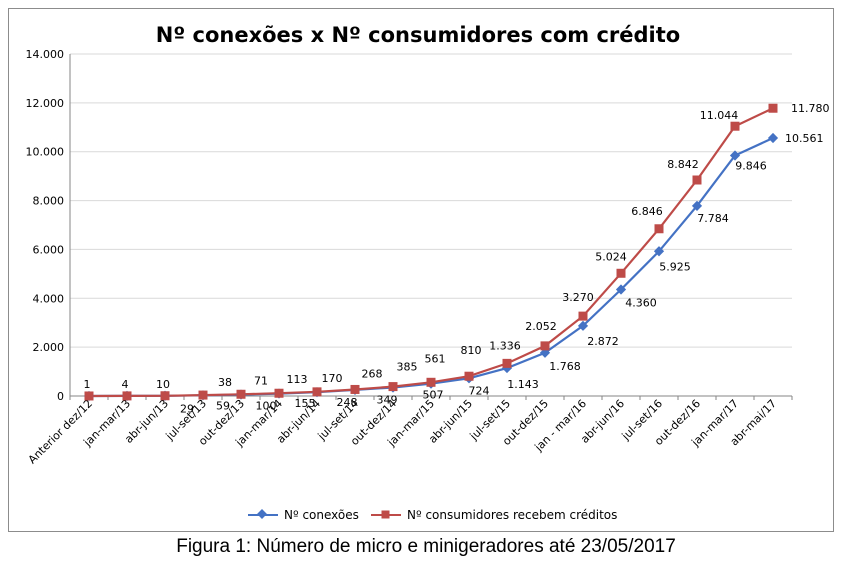  I want to click on legend-label-consumidores: Nº consumidores recebem créditos, so click(512, 515).